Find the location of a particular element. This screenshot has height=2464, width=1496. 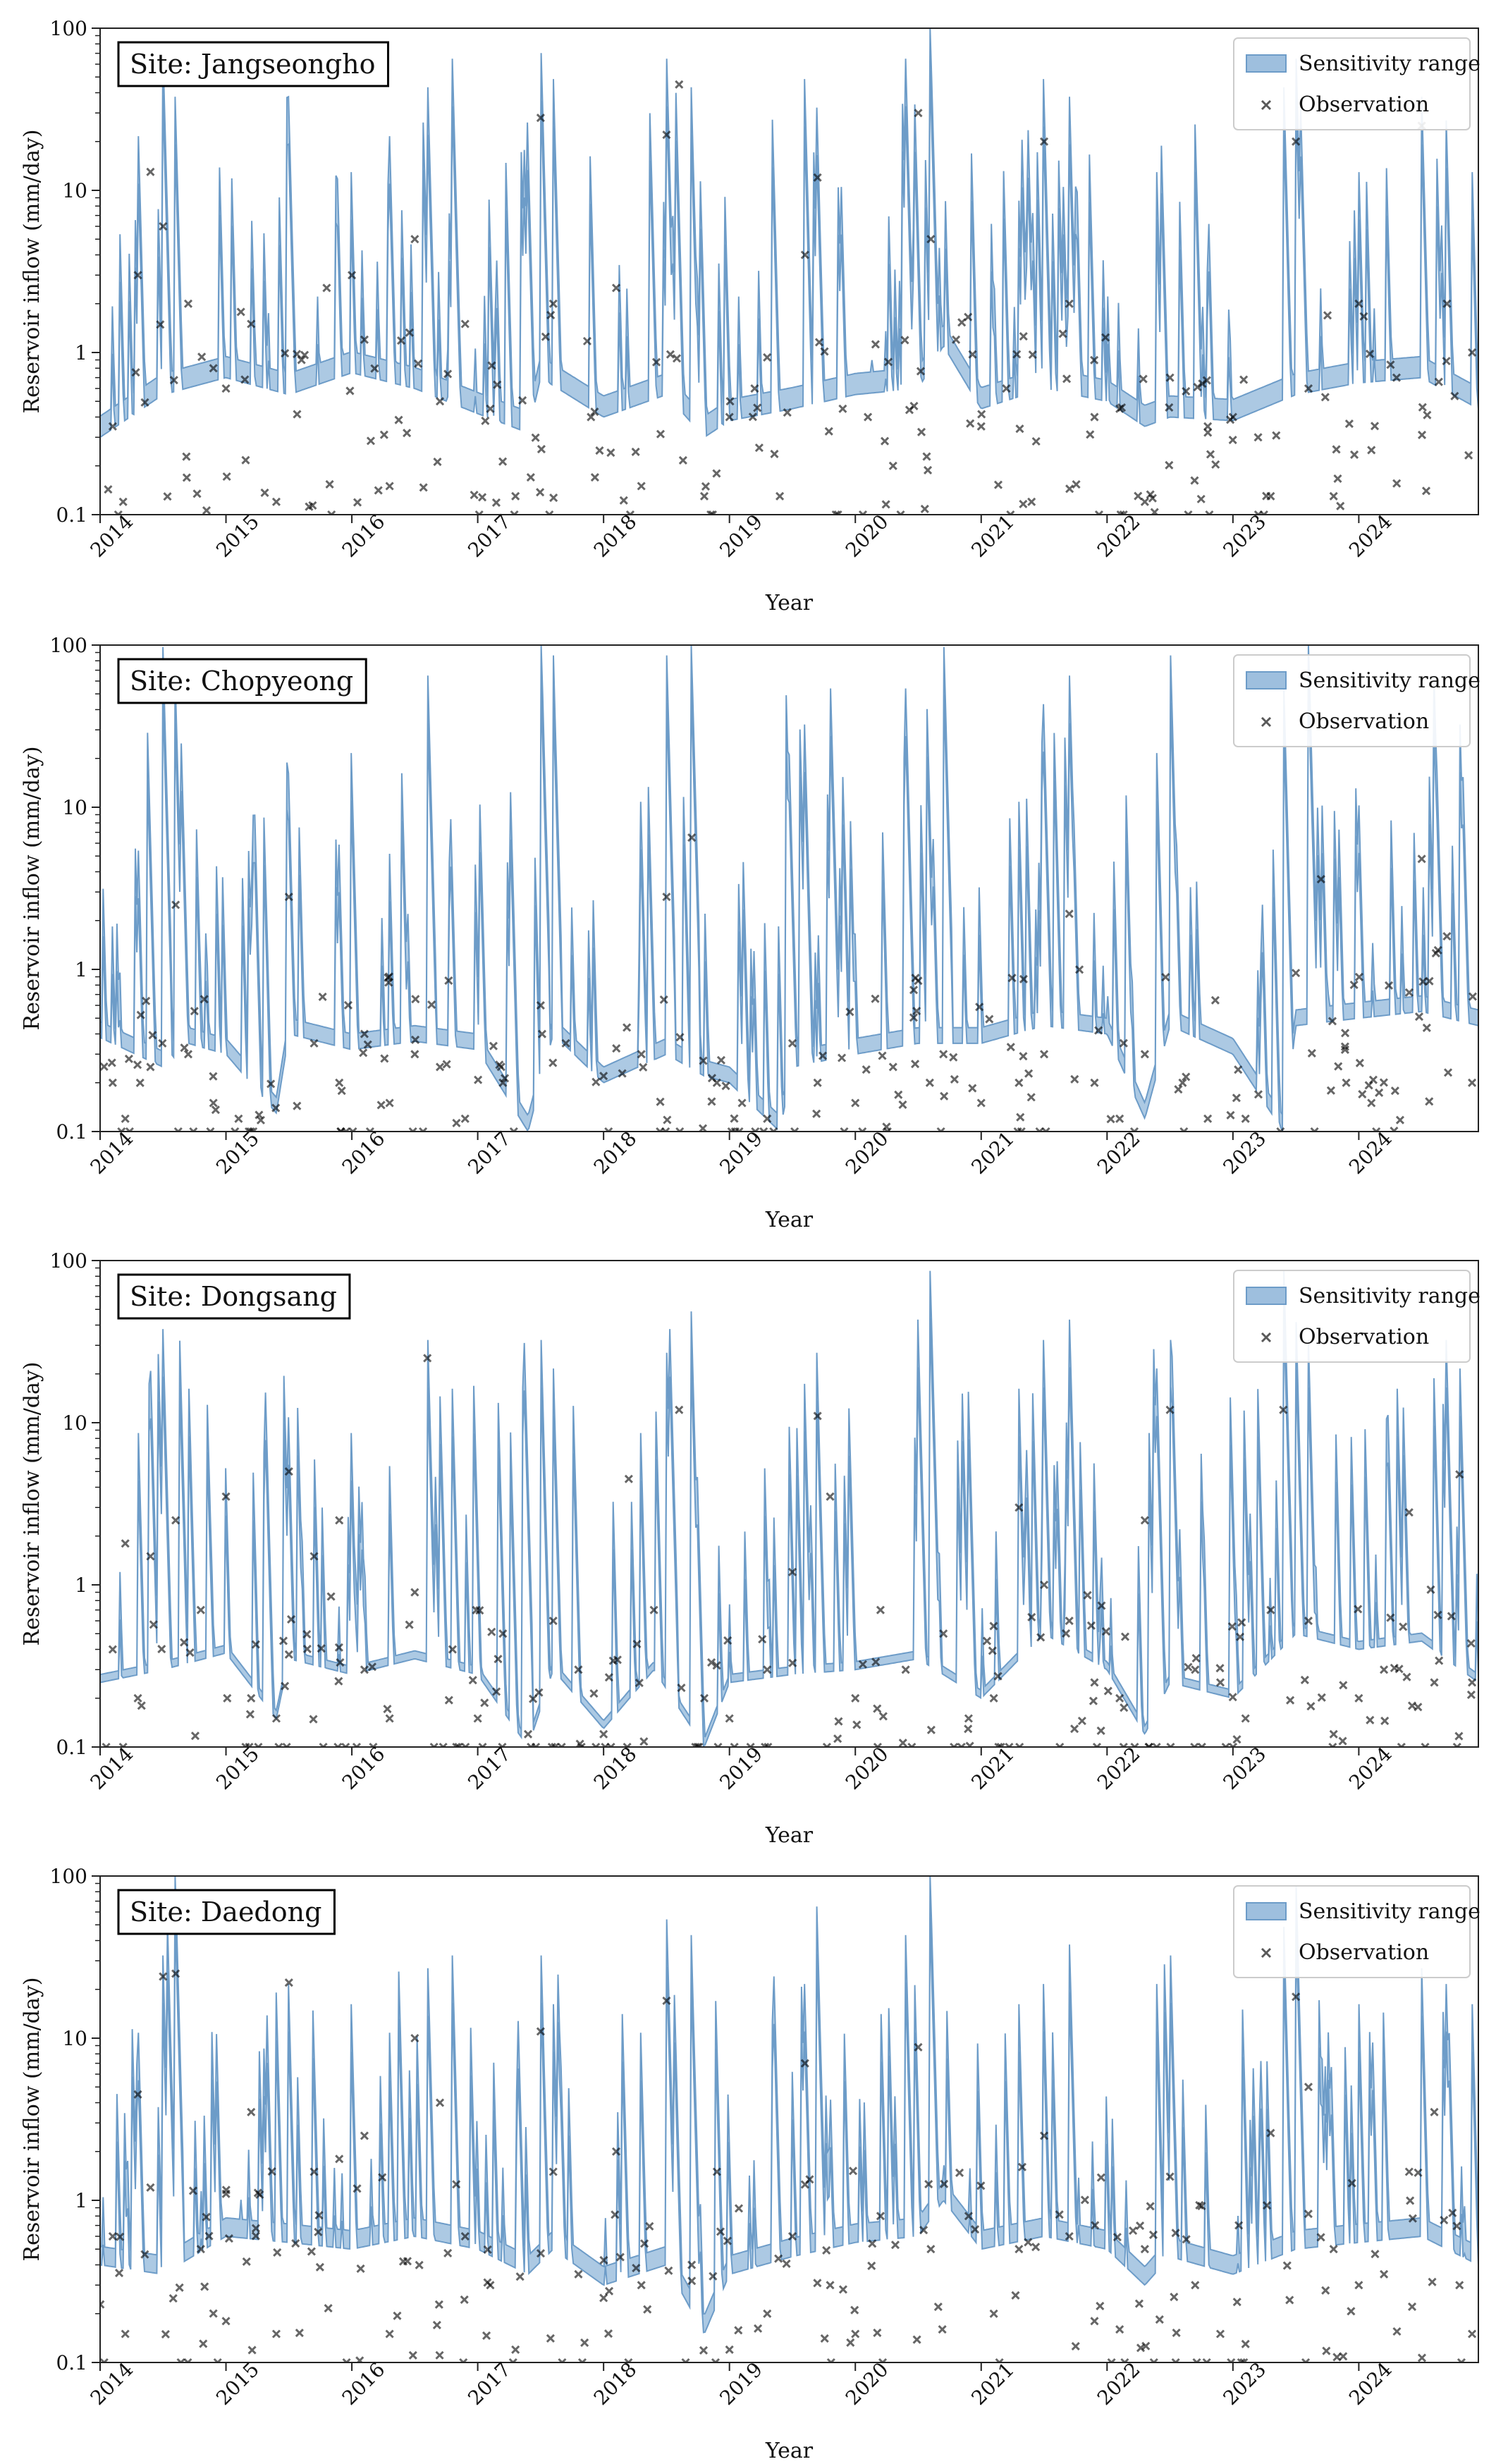

x-tick-label: 2018 is located at coordinates (615, 1153).